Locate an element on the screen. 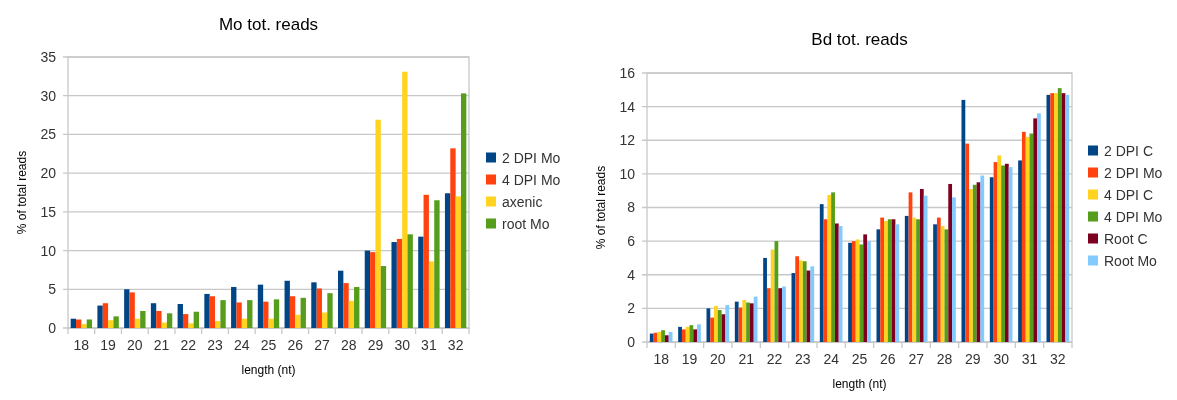 The width and height of the screenshot is (1177, 400). x-tick-label: 24 is located at coordinates (831, 358).